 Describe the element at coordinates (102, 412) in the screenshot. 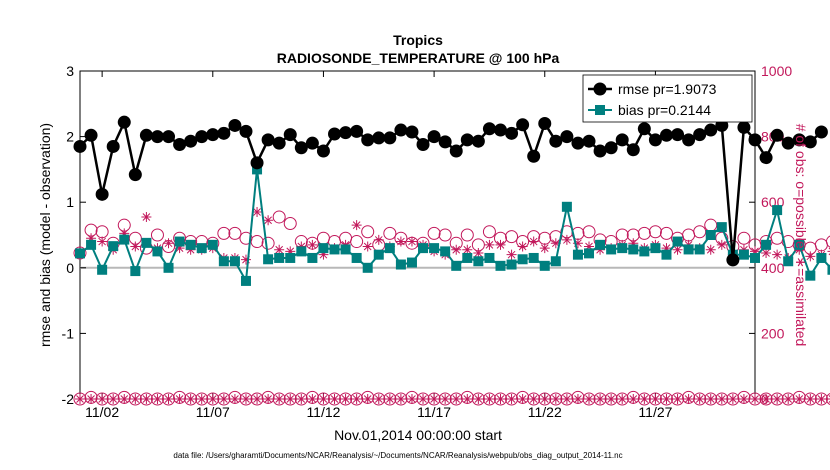

I see `x-tick-label: 11/02` at that location.